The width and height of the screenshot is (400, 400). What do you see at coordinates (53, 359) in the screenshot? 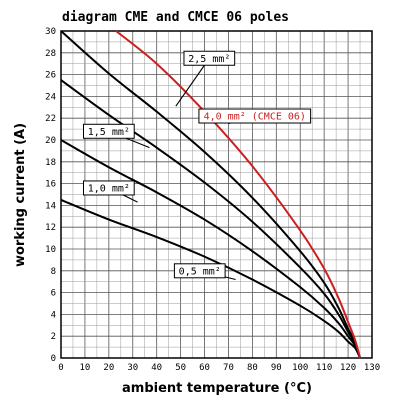
I see `y-tick-label: 0` at bounding box center [53, 359].